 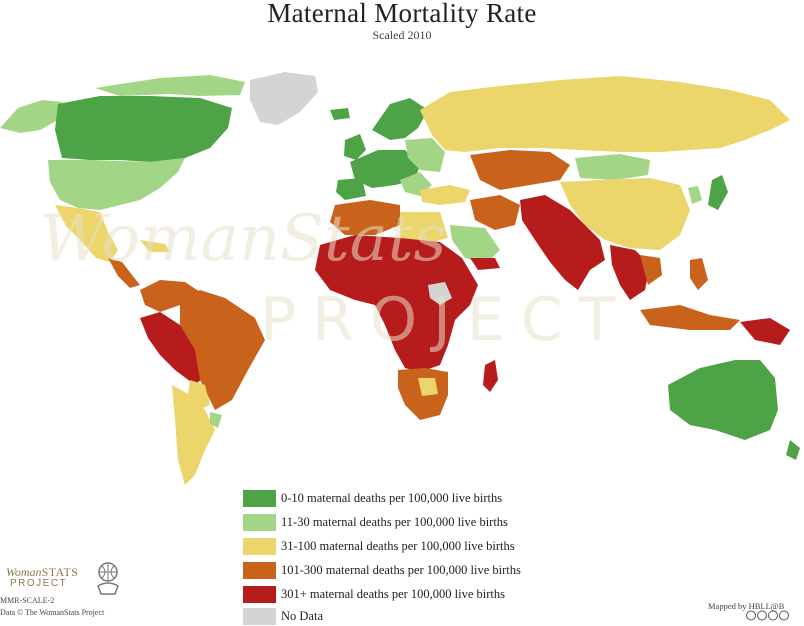 I want to click on region-central-america, so click(x=124, y=273).